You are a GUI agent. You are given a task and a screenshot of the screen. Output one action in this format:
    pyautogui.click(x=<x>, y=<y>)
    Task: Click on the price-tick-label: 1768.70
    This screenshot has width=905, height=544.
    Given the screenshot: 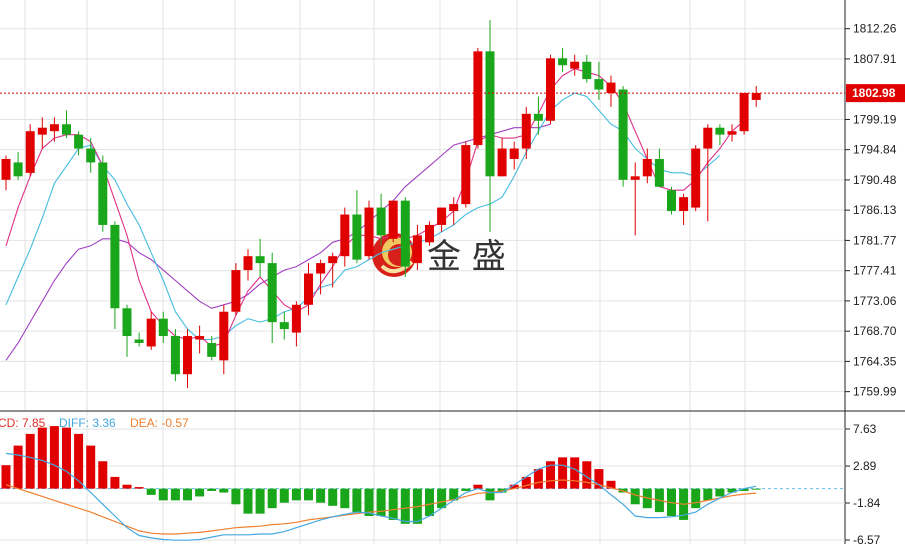 What is the action you would take?
    pyautogui.click(x=875, y=331)
    